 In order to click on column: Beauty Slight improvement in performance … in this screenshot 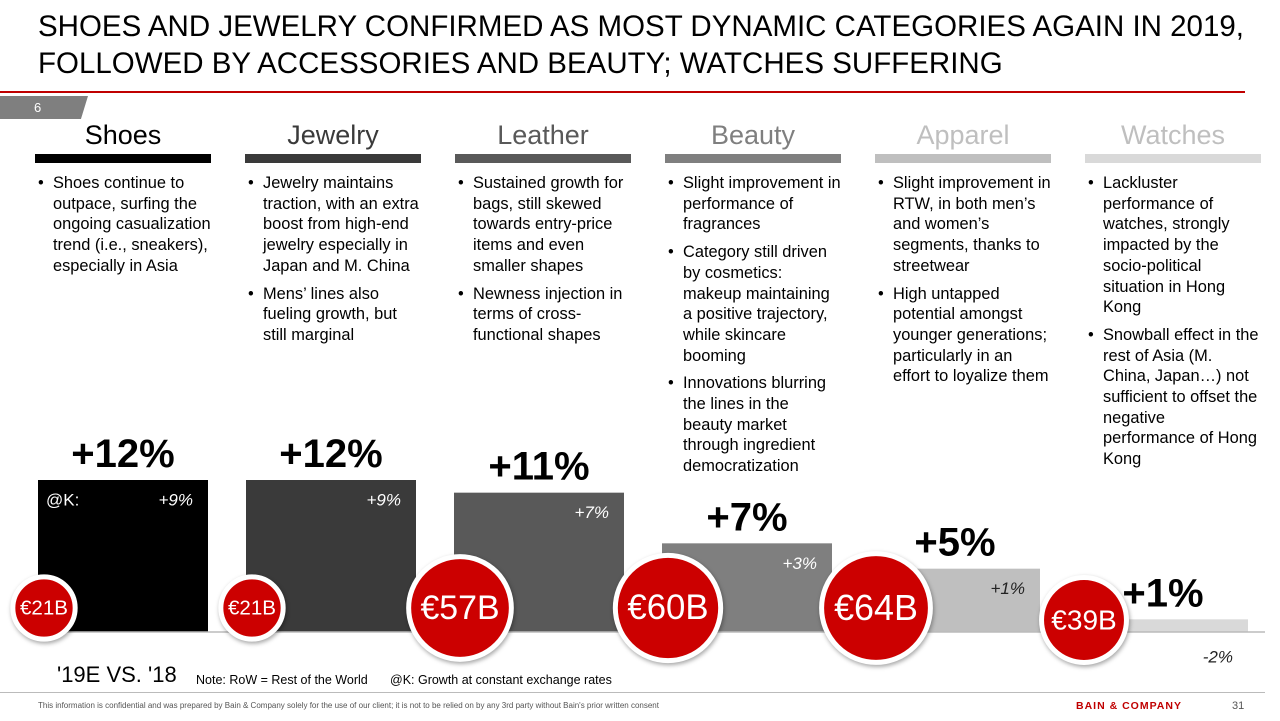, I will do `click(753, 300)`.